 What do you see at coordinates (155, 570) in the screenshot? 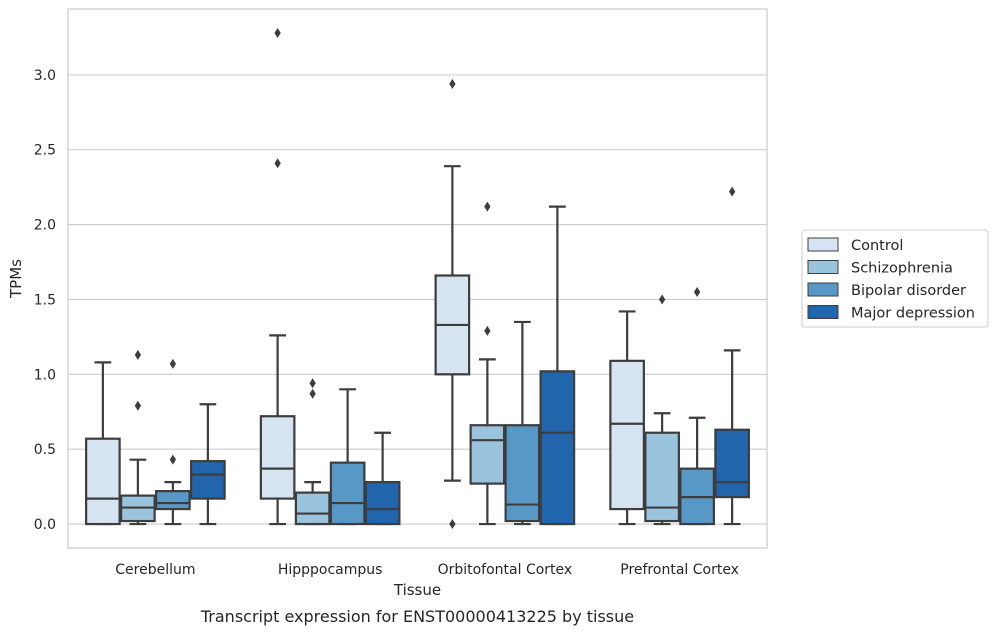
I see `x-tick-label: Cerebellum` at bounding box center [155, 570].